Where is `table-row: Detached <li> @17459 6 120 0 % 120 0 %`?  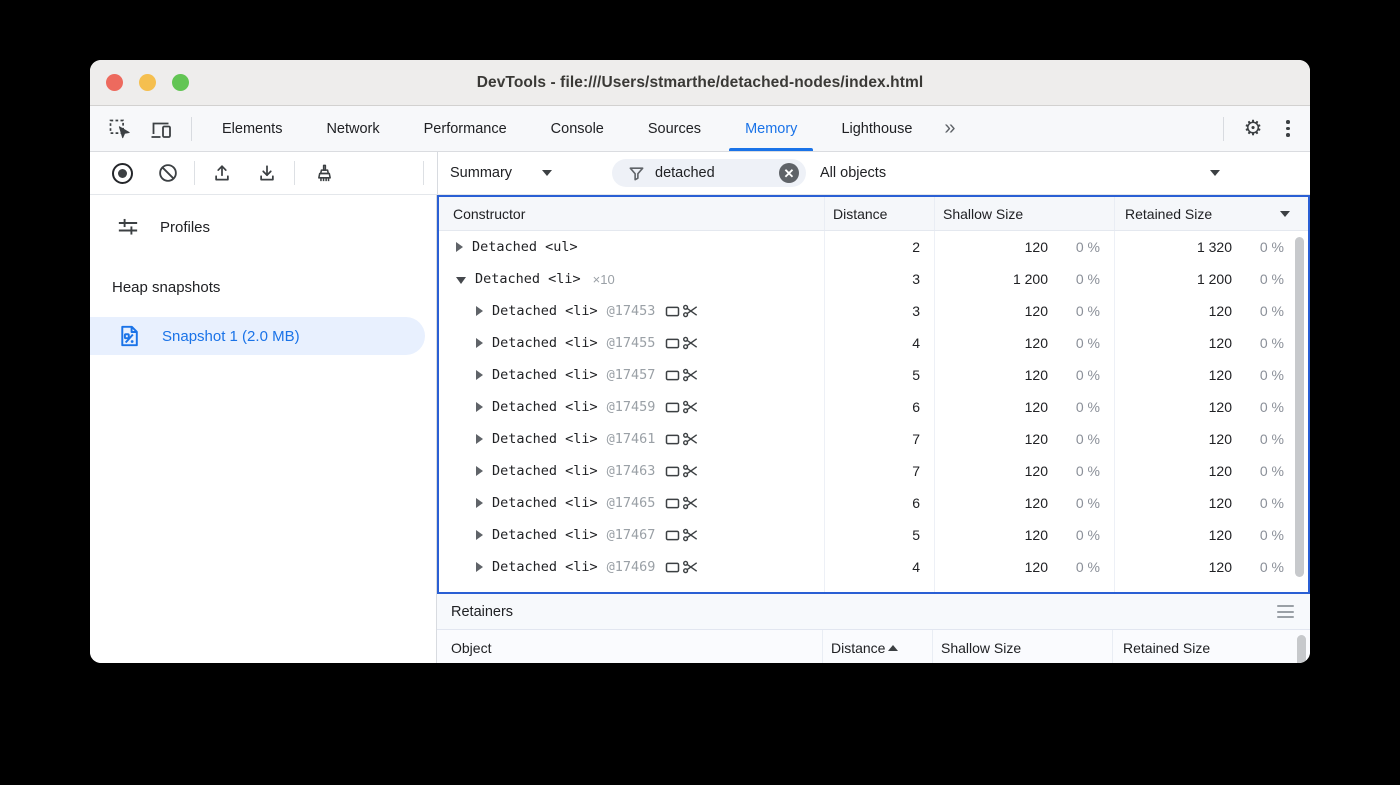 table-row: Detached <li> @17459 6 120 0 % 120 0 % is located at coordinates (873, 407).